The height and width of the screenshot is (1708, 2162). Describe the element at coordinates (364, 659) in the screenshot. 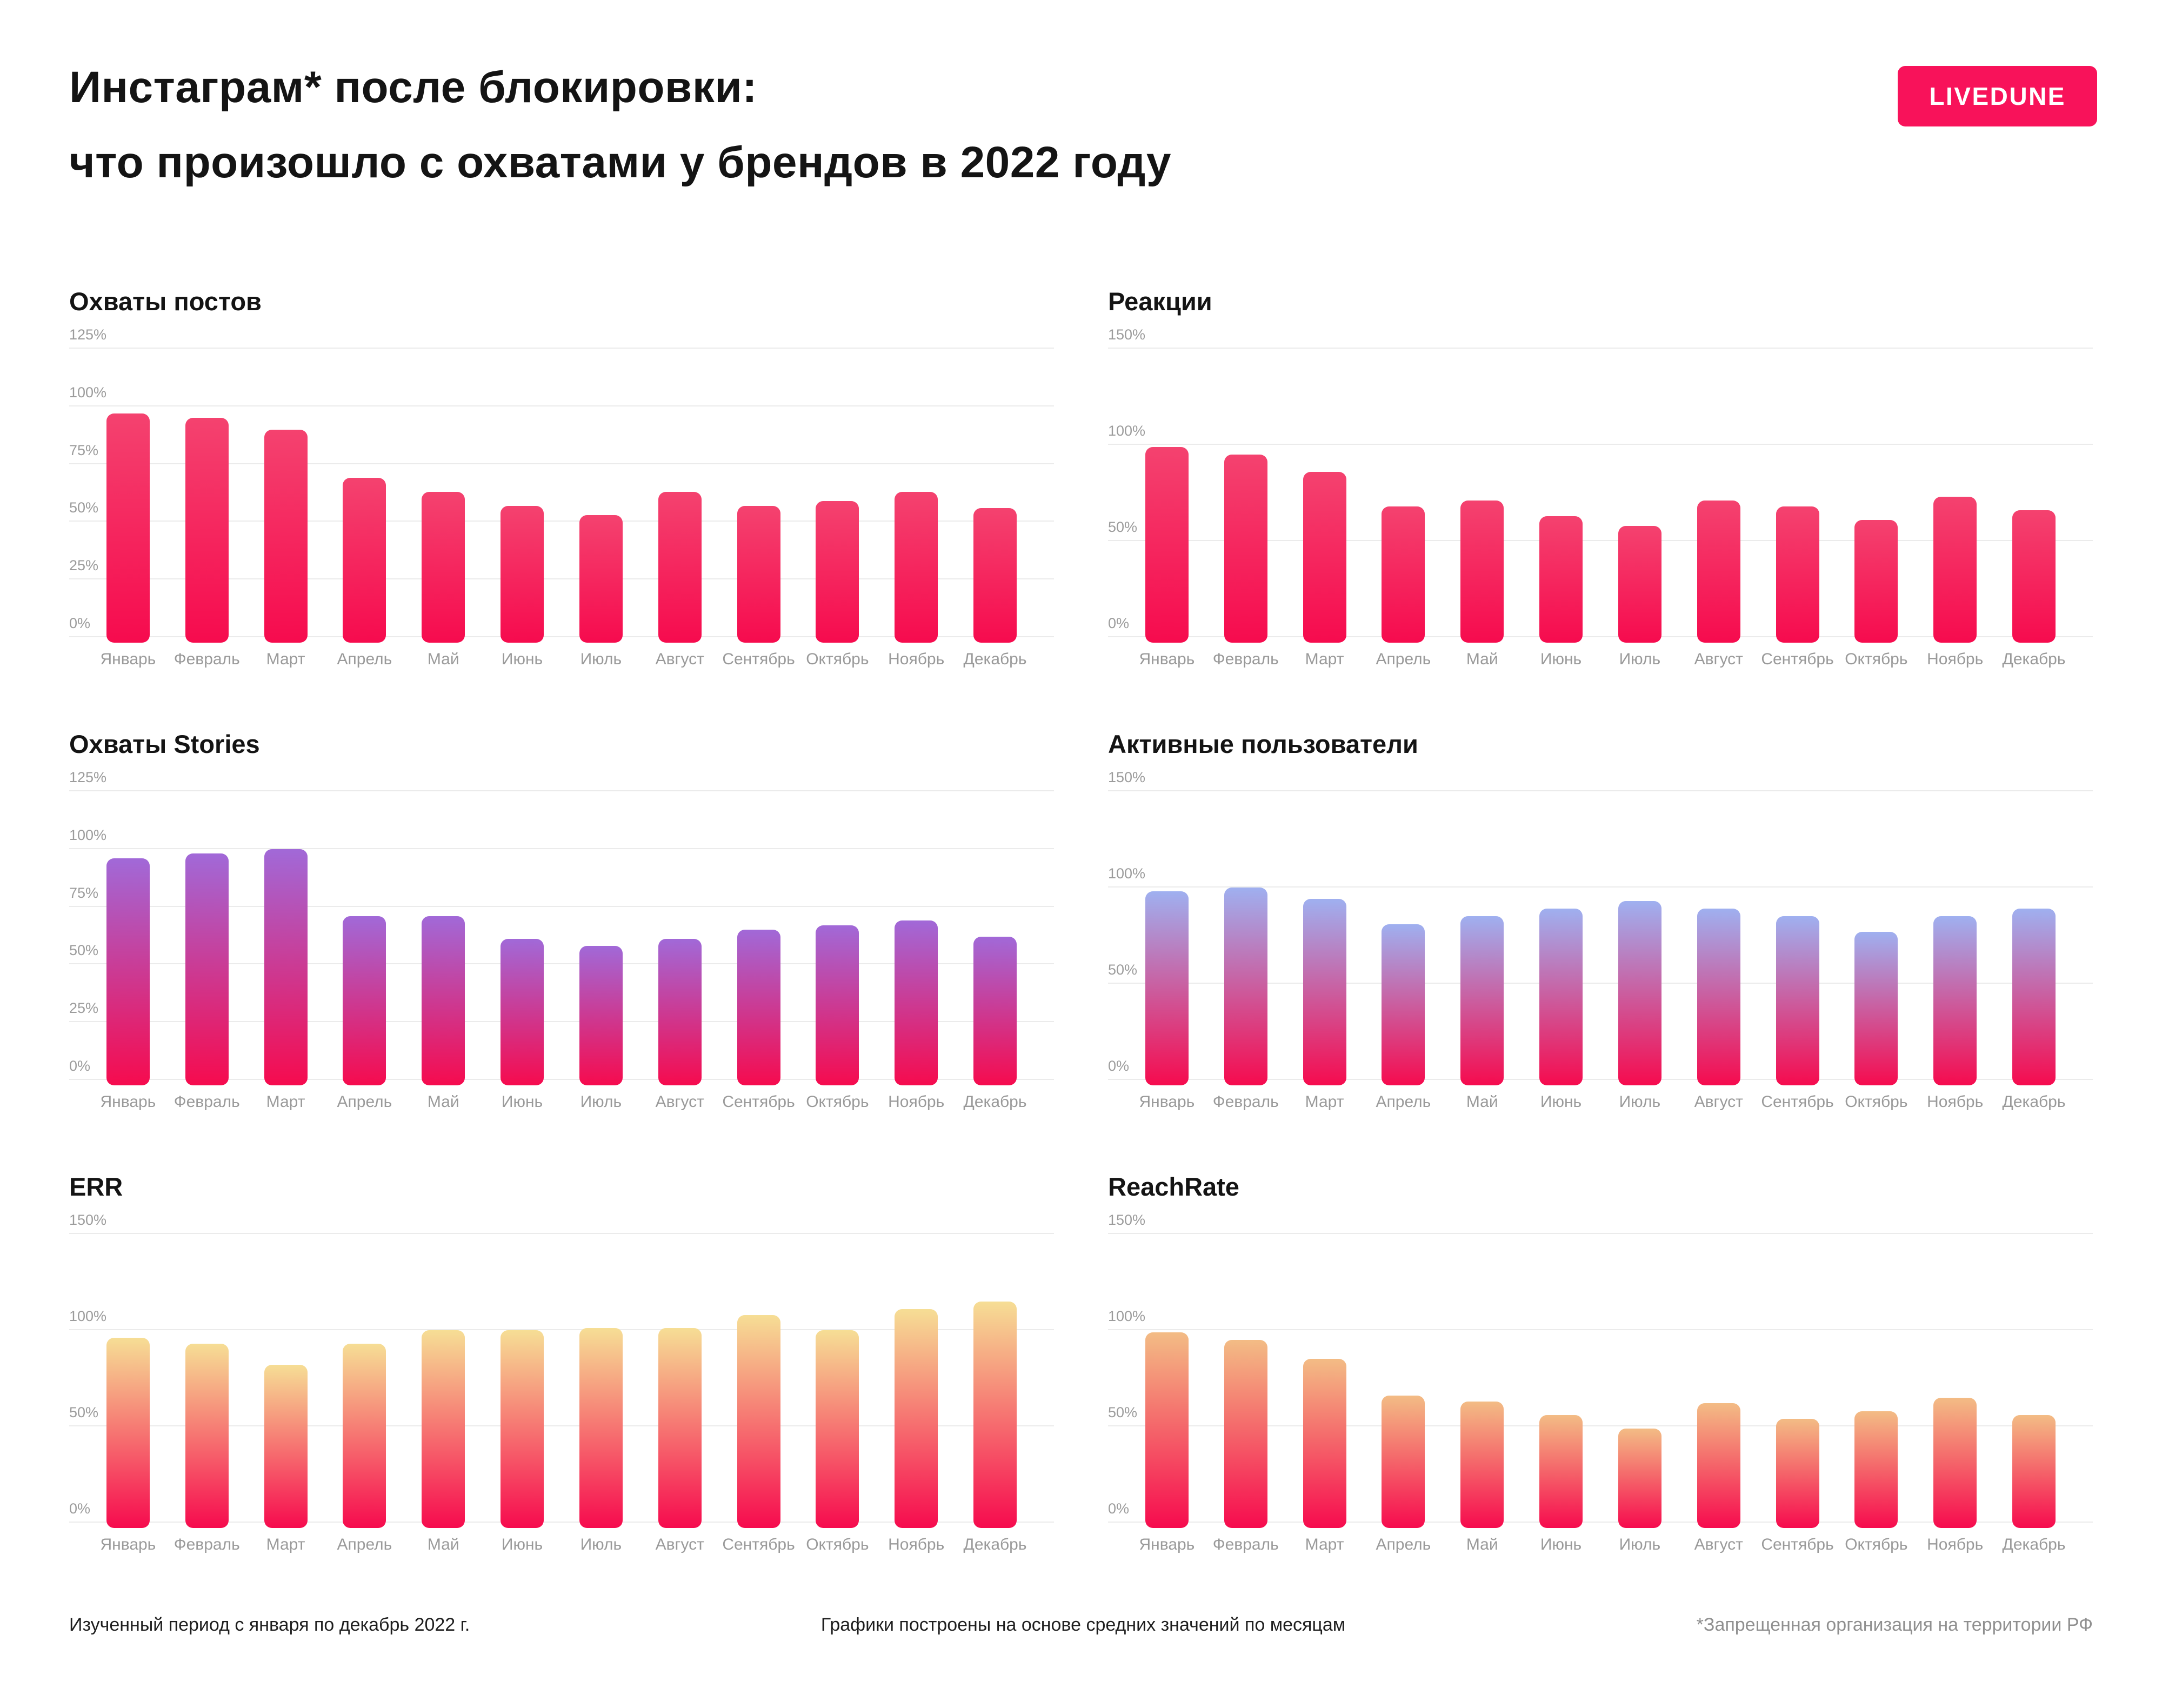

I see `x-axis-label: Апрель` at that location.